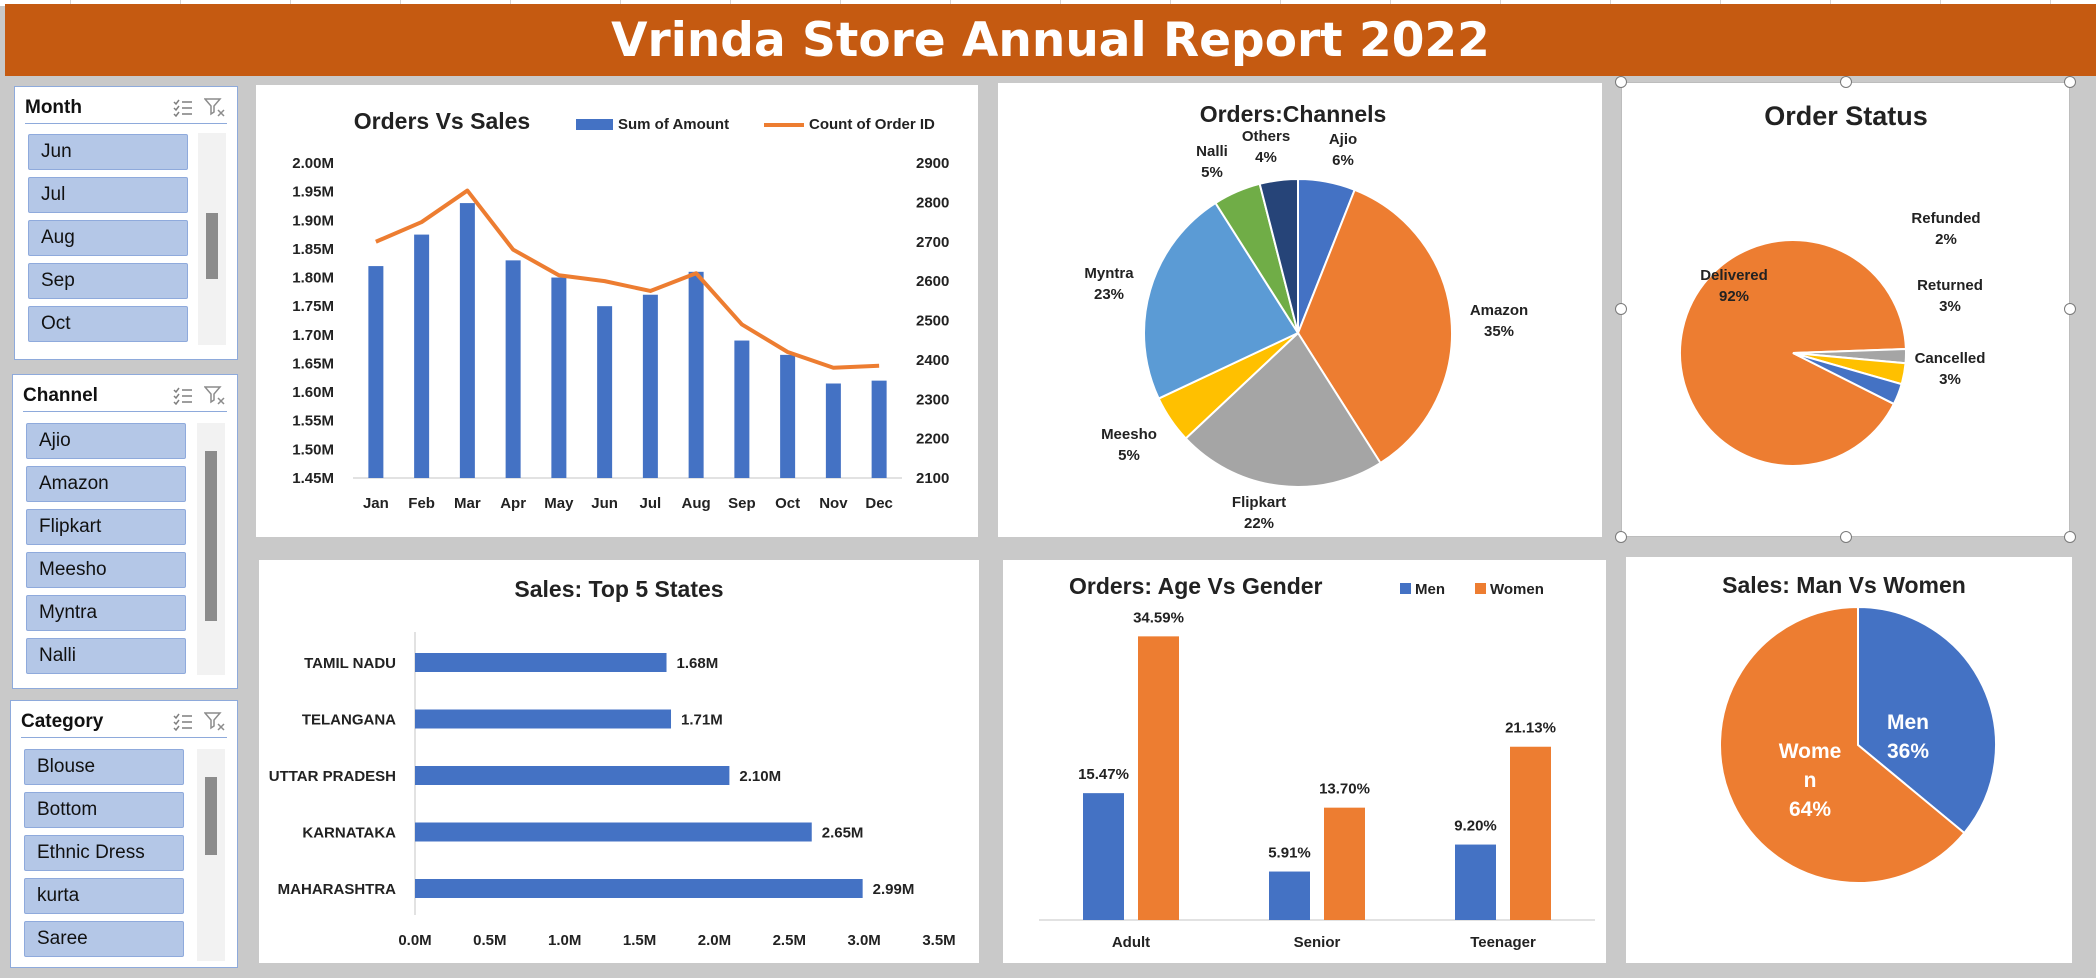 The image size is (2096, 978). What do you see at coordinates (104, 767) in the screenshot?
I see `category-item-blouse: Blouse` at bounding box center [104, 767].